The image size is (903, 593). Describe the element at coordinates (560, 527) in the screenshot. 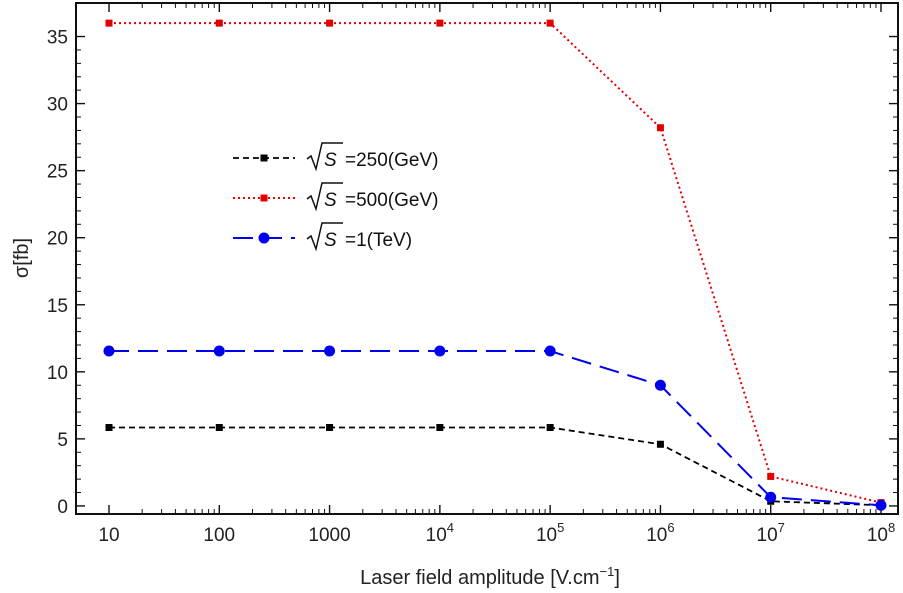

I see `x-tick-exp: 5` at that location.